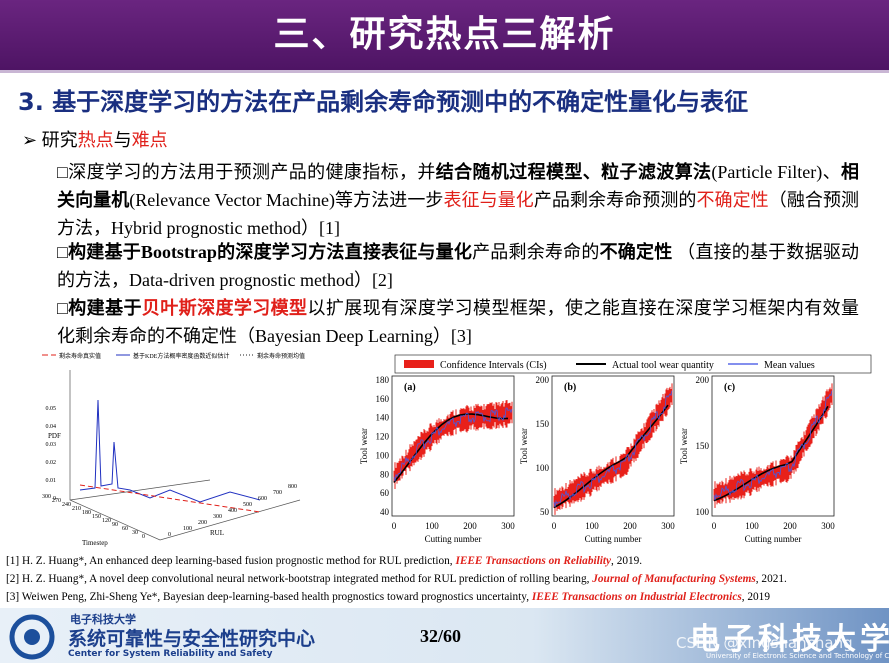  I want to click on y-tick-label: 140, so click(383, 418).